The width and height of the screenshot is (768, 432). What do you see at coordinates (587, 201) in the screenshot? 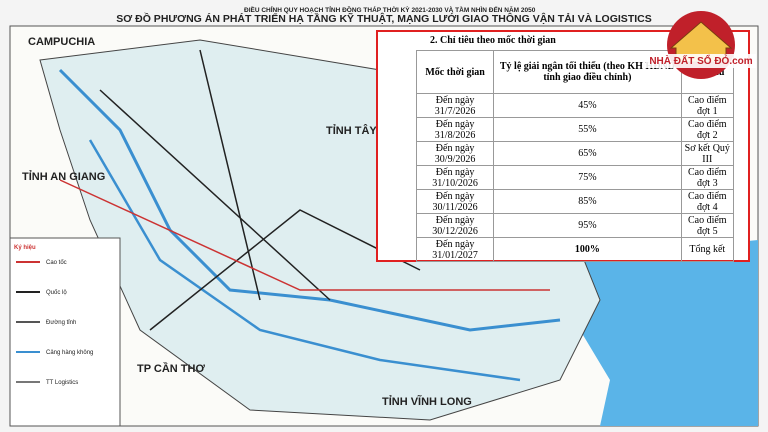
I see `table-cell: 85%` at bounding box center [587, 201].